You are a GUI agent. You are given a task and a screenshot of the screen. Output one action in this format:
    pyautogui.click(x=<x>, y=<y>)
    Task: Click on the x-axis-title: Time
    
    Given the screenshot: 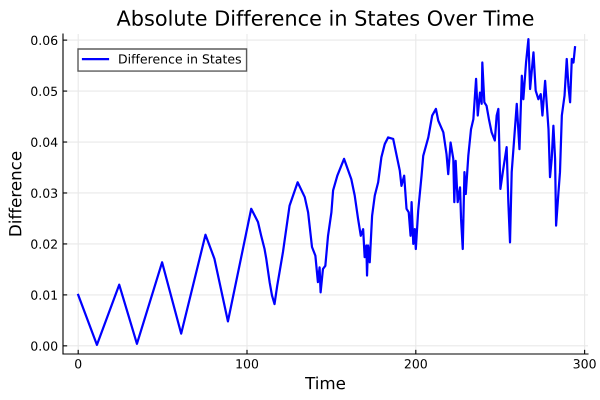 What is the action you would take?
    pyautogui.click(x=325, y=383)
    